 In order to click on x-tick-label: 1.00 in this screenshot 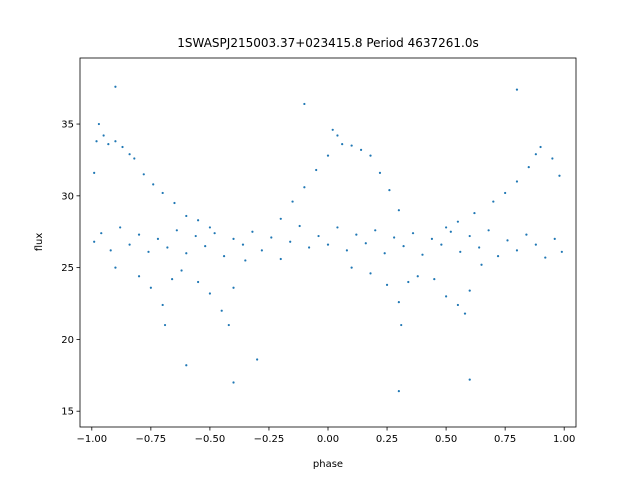, I will do `click(564, 439)`.